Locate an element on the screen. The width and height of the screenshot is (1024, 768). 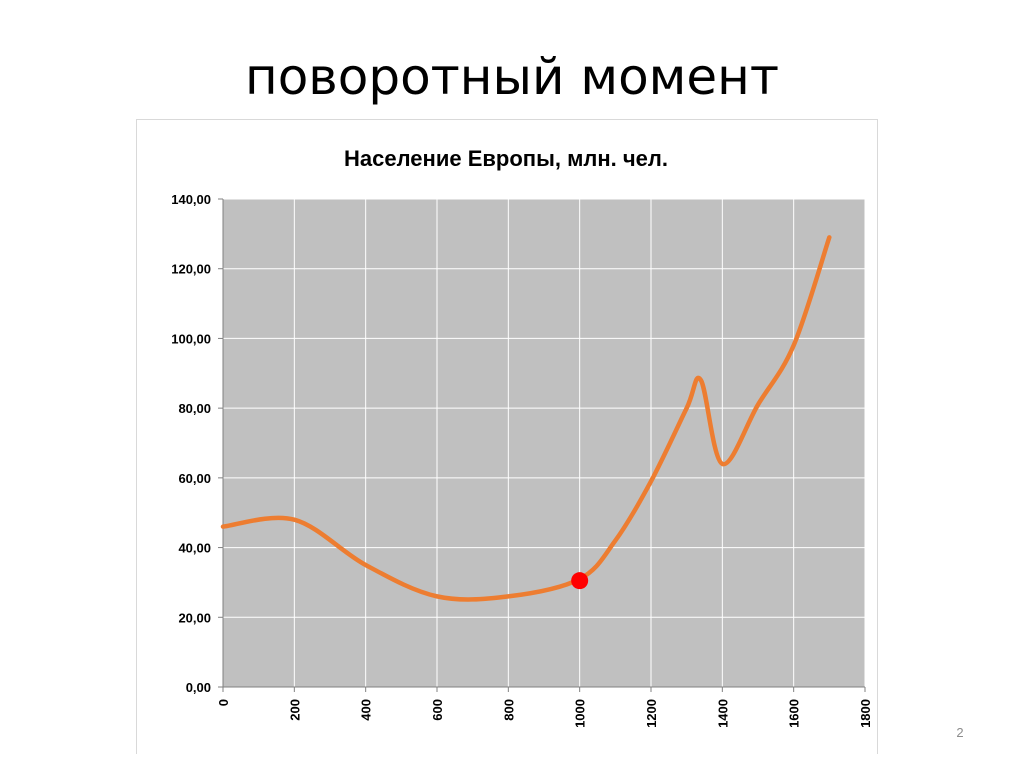
x-tick-label: 600 is located at coordinates (437, 710).